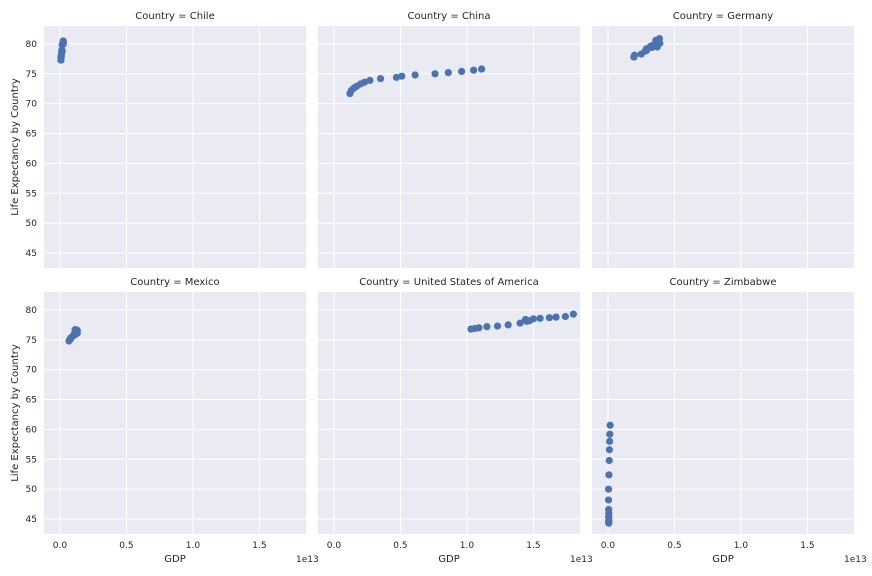  Describe the element at coordinates (723, 16) in the screenshot. I see `facet-title: Country = Germany` at that location.